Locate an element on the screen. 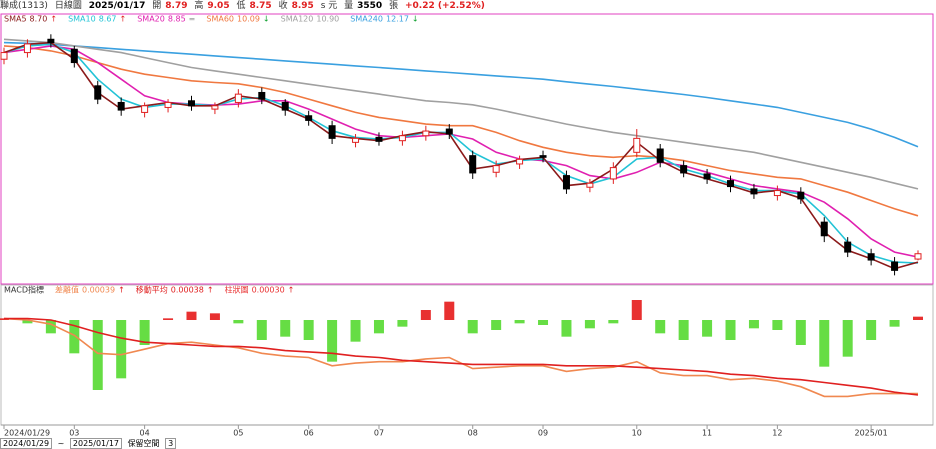 The image size is (936, 449). legend-text: SMA120 is located at coordinates (297, 19).